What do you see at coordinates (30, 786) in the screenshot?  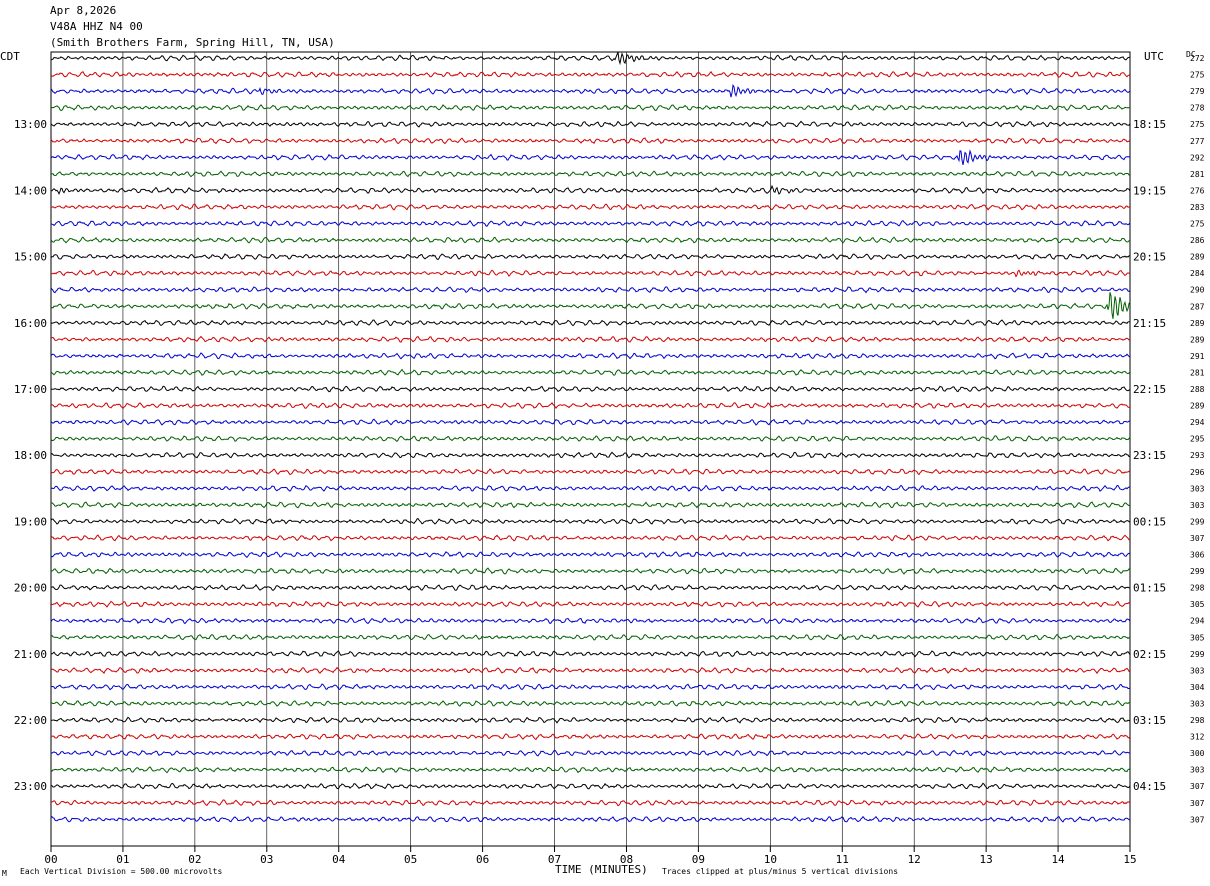 I see `left-hour-label: 23:00` at bounding box center [30, 786].